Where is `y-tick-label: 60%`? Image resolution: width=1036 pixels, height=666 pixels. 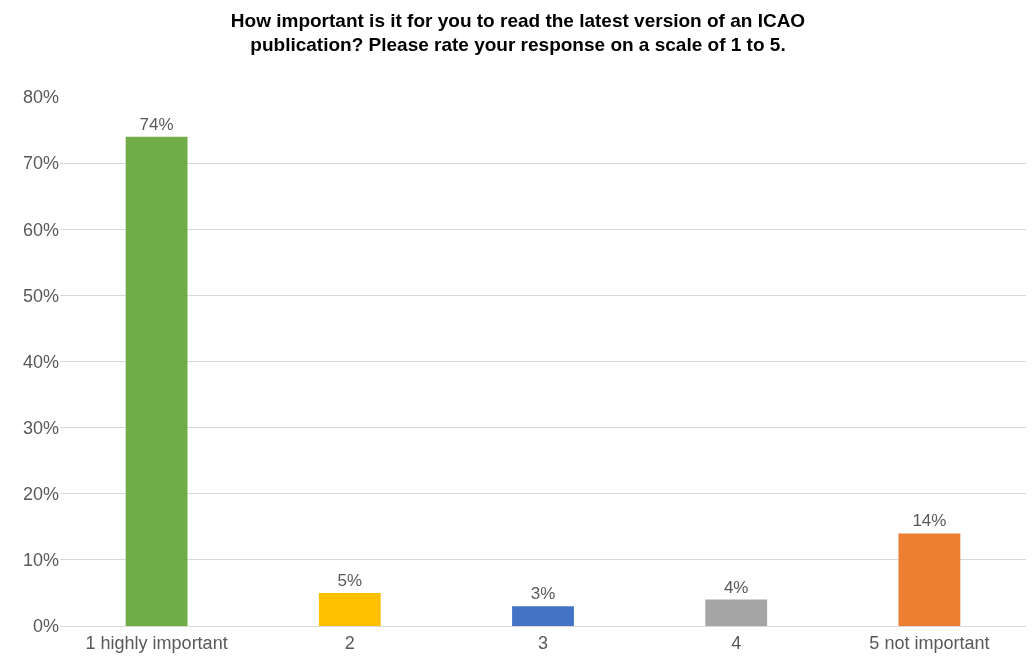
y-tick-label: 60% is located at coordinates (40, 229).